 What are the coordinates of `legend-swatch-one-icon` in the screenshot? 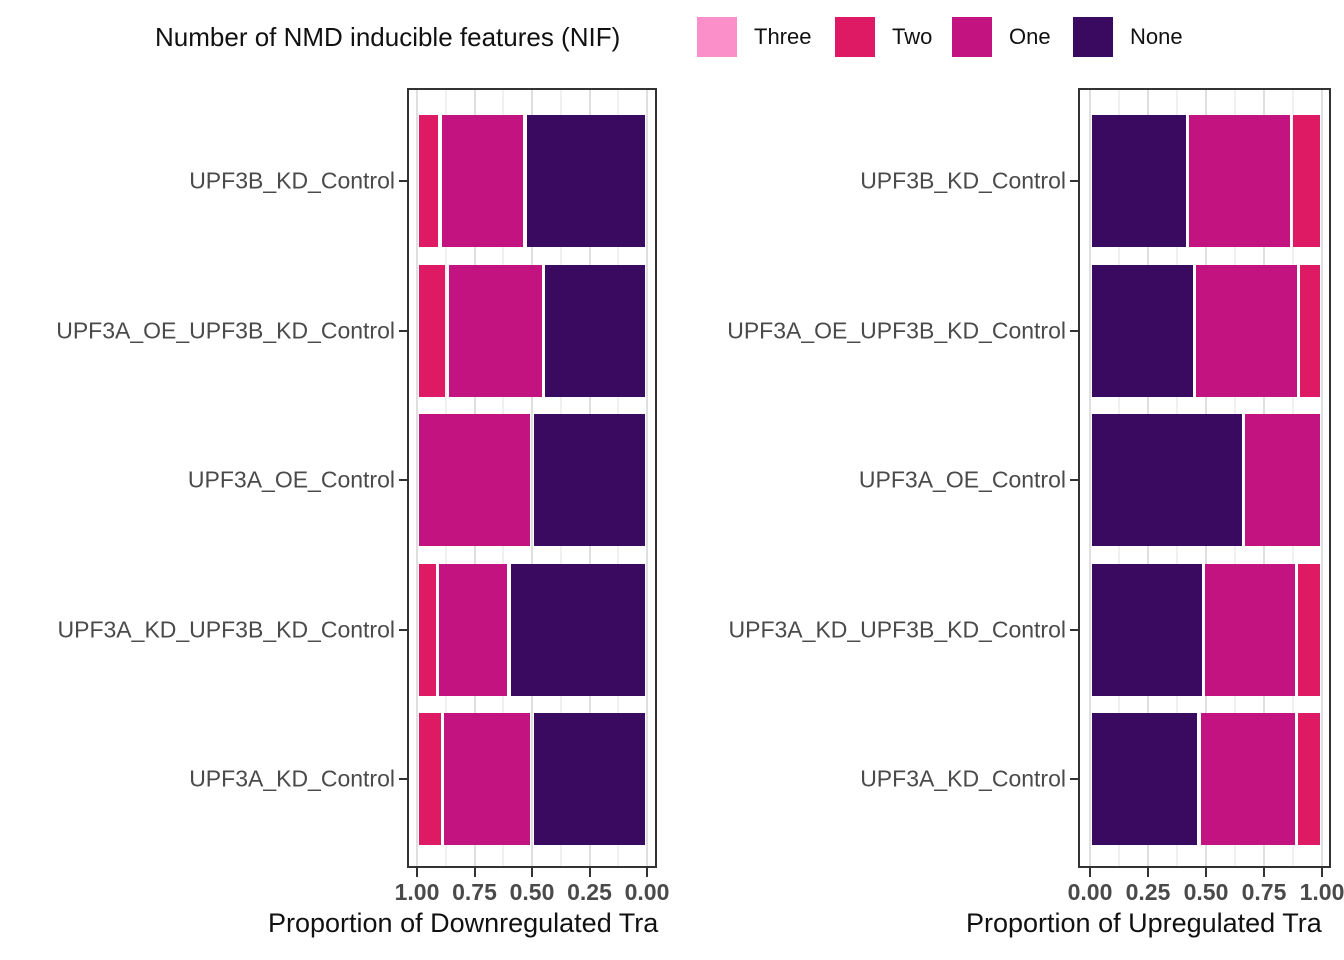 It's located at (972, 37).